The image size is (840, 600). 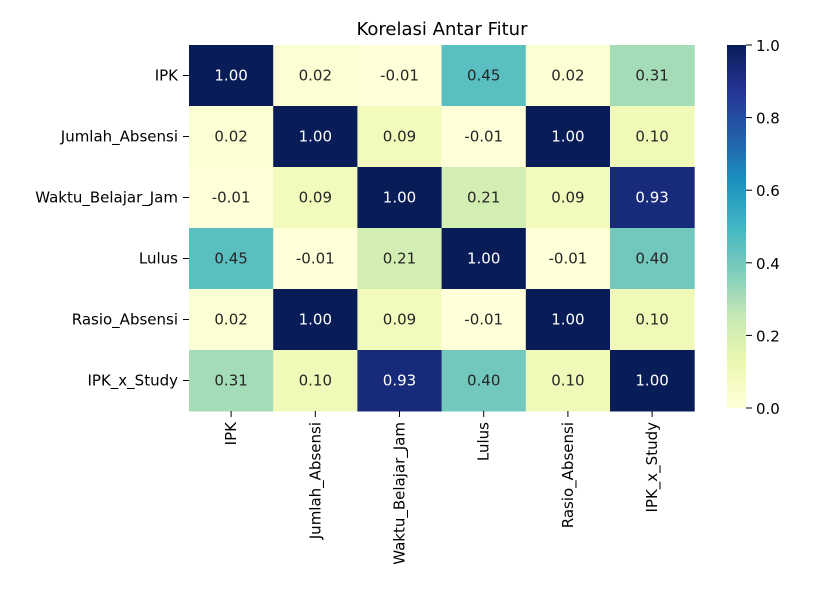 What do you see at coordinates (484, 441) in the screenshot?
I see `x-tick-label: Lulus` at bounding box center [484, 441].